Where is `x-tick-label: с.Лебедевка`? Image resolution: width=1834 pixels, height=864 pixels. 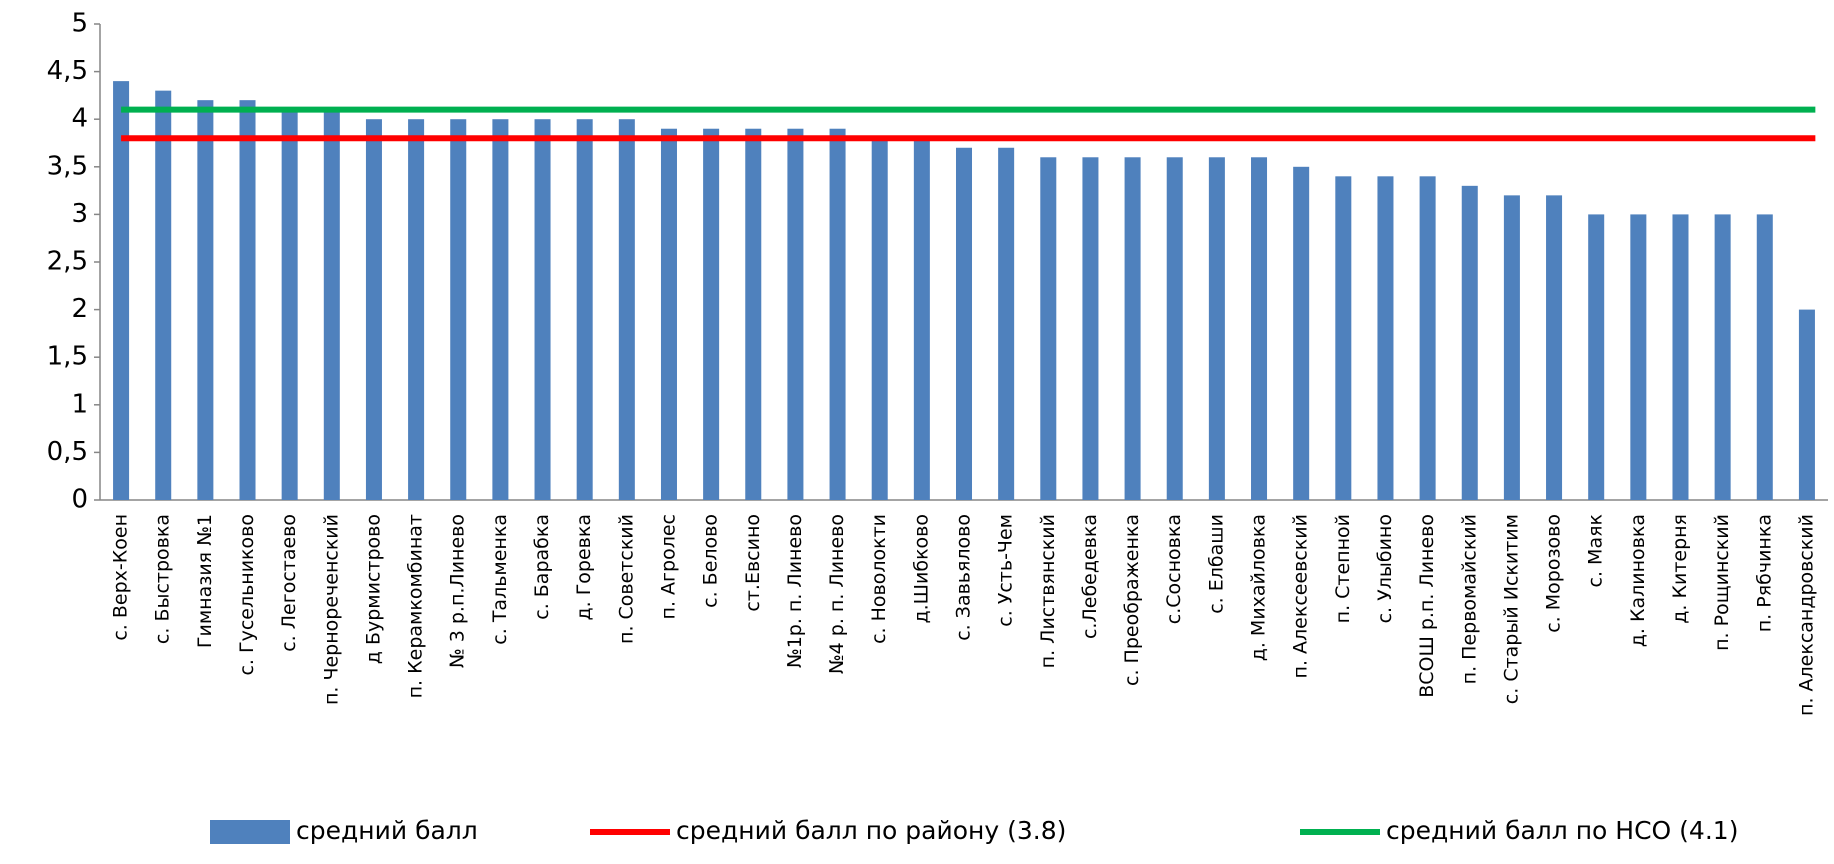
x-tick-label: с.Лебедевка is located at coordinates (1090, 576).